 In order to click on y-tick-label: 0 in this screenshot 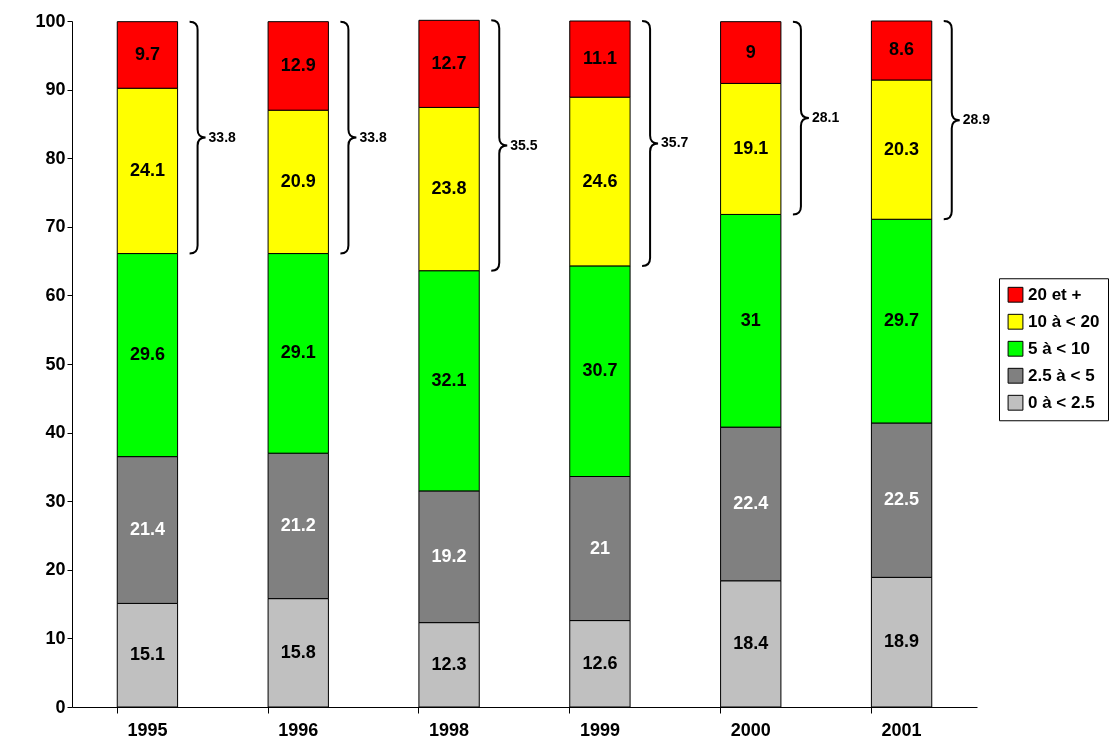, I will do `click(60, 706)`.